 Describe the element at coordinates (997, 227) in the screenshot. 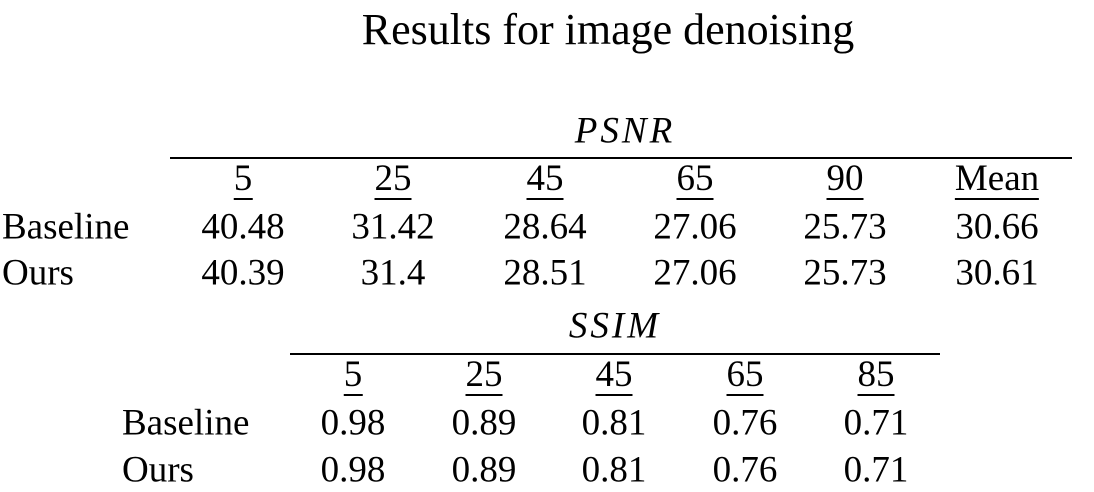

I see `cell: 30.66` at that location.